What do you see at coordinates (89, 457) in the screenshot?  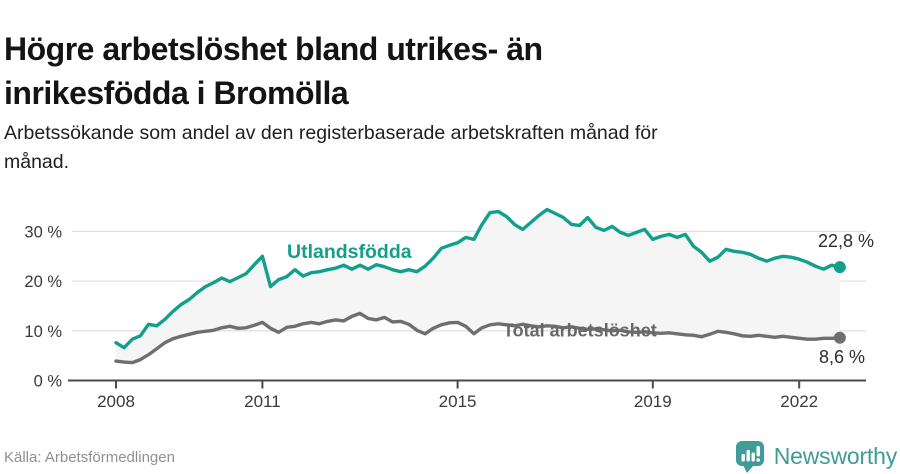 I see `source-caption: Källa: Arbetsförmedlingen` at bounding box center [89, 457].